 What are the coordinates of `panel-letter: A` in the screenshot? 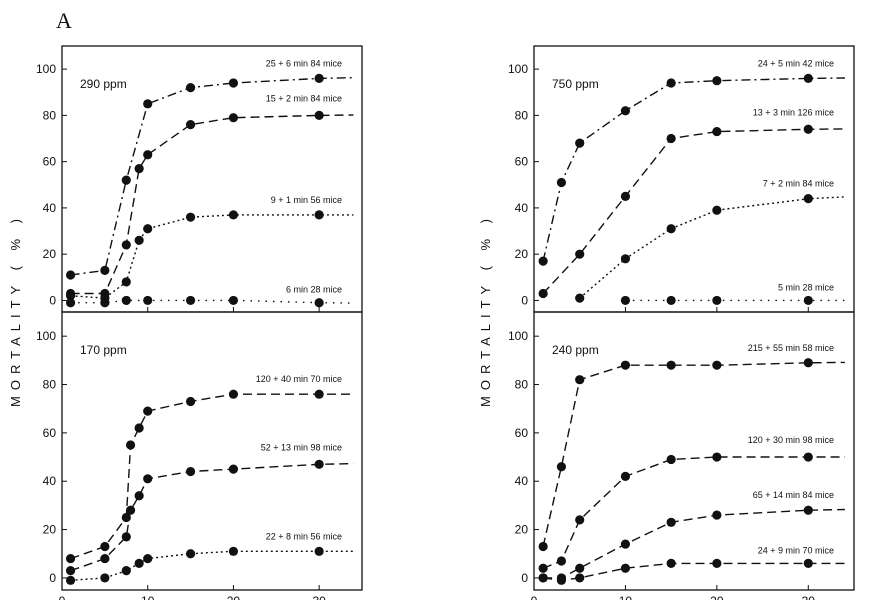 It's located at (64, 20).